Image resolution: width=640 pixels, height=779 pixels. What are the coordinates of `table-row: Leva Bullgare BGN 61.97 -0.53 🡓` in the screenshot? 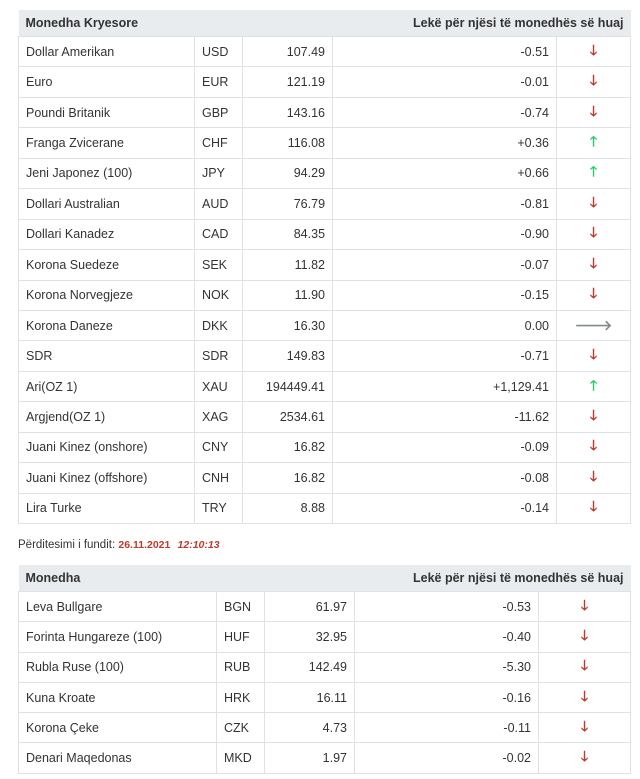 It's located at (324, 606).